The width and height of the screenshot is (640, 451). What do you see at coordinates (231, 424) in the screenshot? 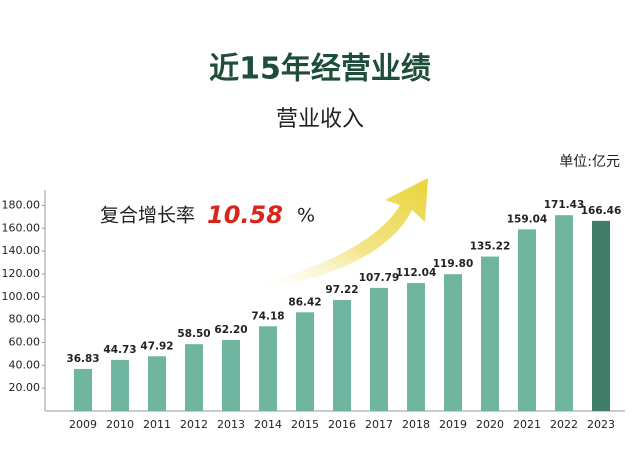
I see `x-tick-label: 2013` at bounding box center [231, 424].